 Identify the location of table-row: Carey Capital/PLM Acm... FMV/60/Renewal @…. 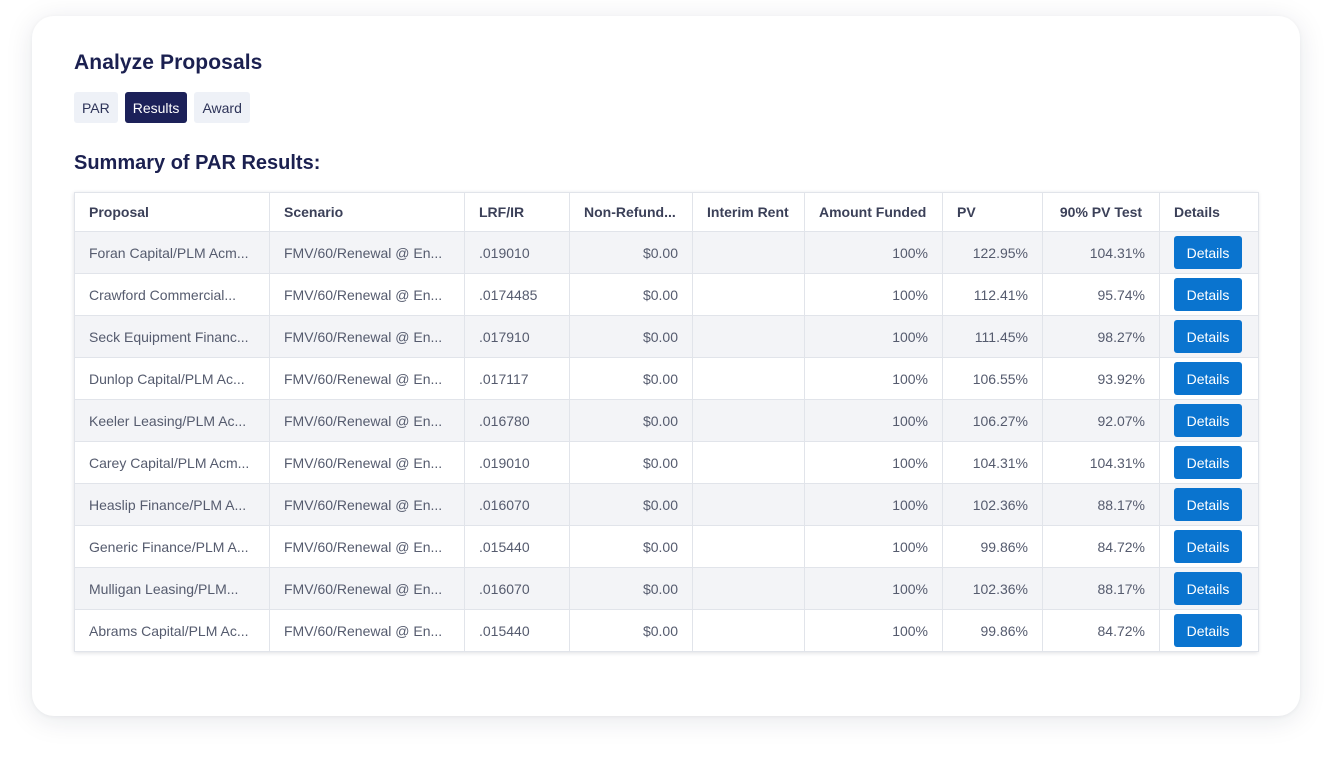
(666, 462).